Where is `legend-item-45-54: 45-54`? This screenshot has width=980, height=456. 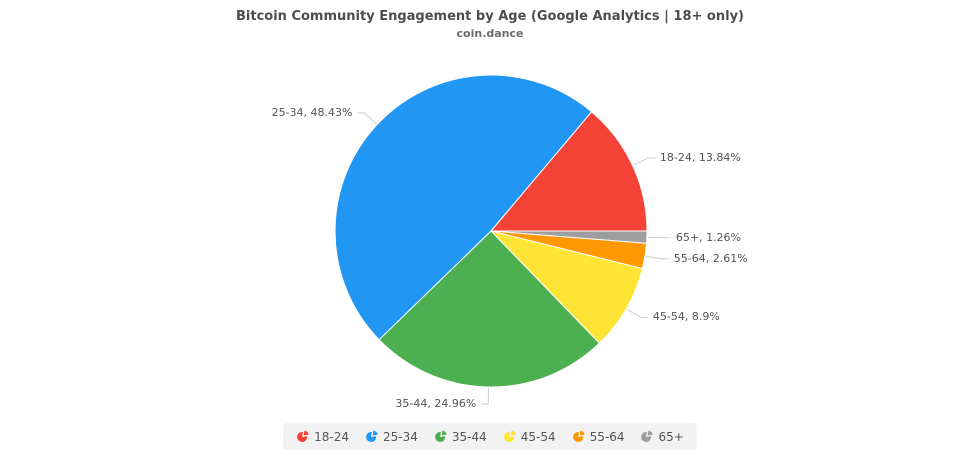 legend-item-45-54: 45-54 is located at coordinates (529, 437).